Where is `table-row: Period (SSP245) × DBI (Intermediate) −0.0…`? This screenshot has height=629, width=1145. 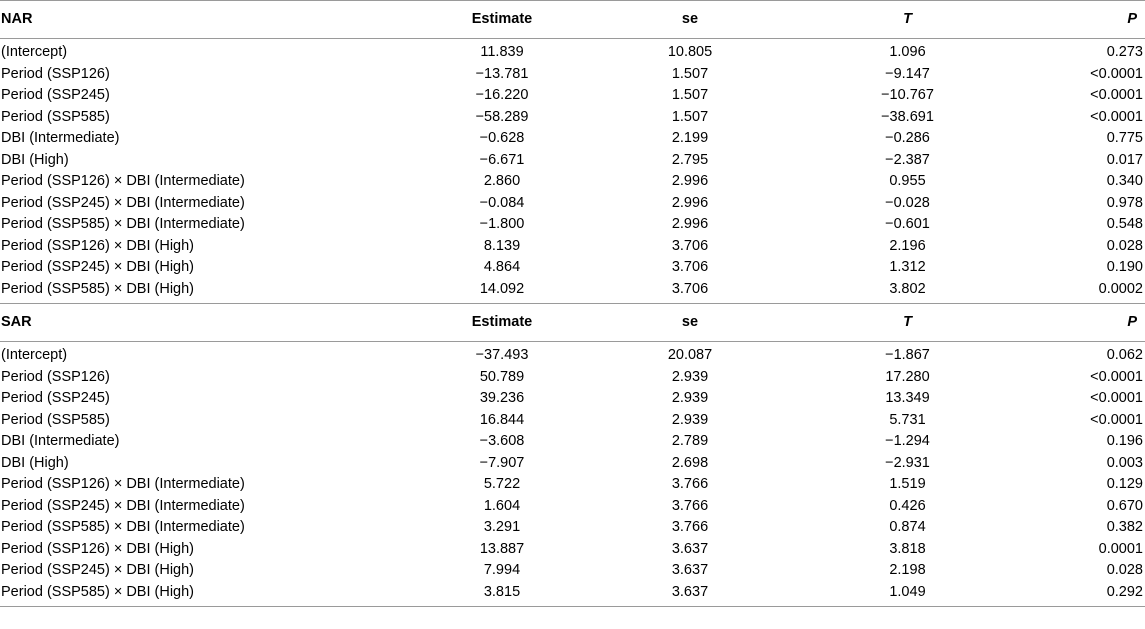
table-row: Period (SSP245) × DBI (Intermediate) −0.0… is located at coordinates (572, 204).